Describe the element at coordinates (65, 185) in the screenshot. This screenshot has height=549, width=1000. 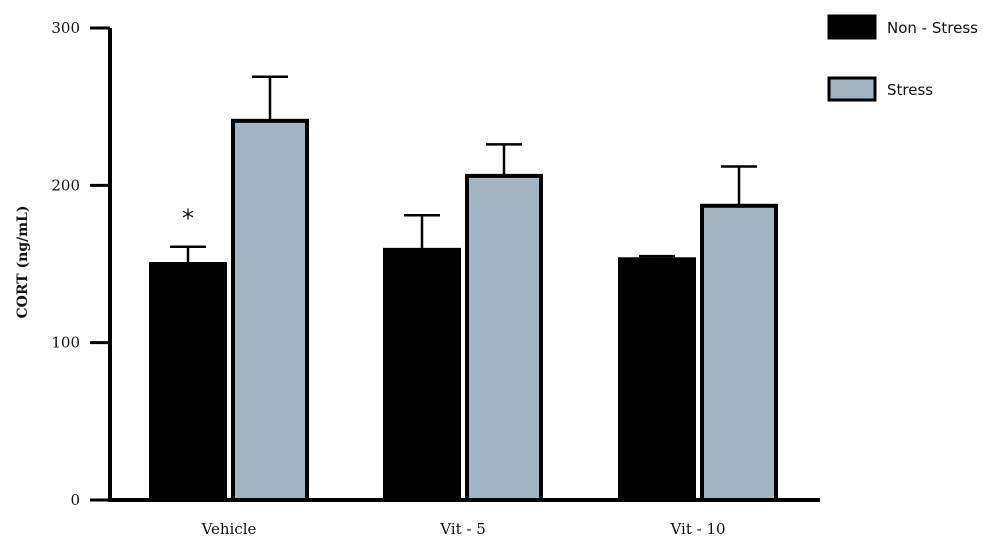
I see `y-tick-label: 200` at that location.